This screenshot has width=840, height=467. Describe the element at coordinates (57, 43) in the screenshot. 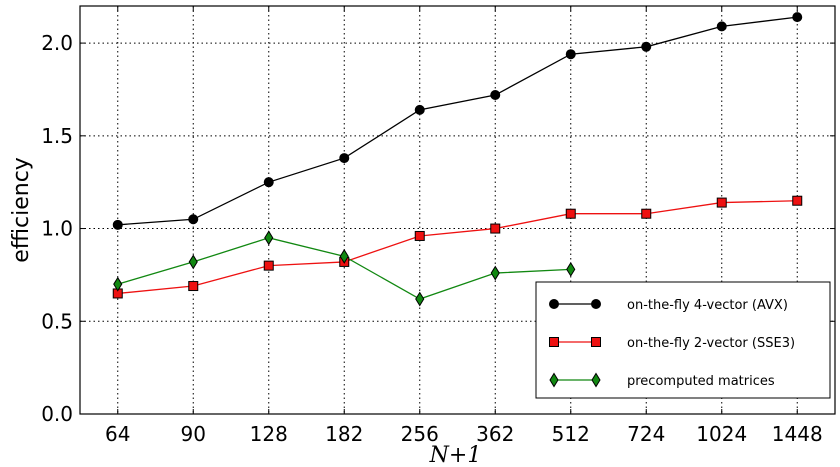

I see `y-tick-label: 2.0` at that location.